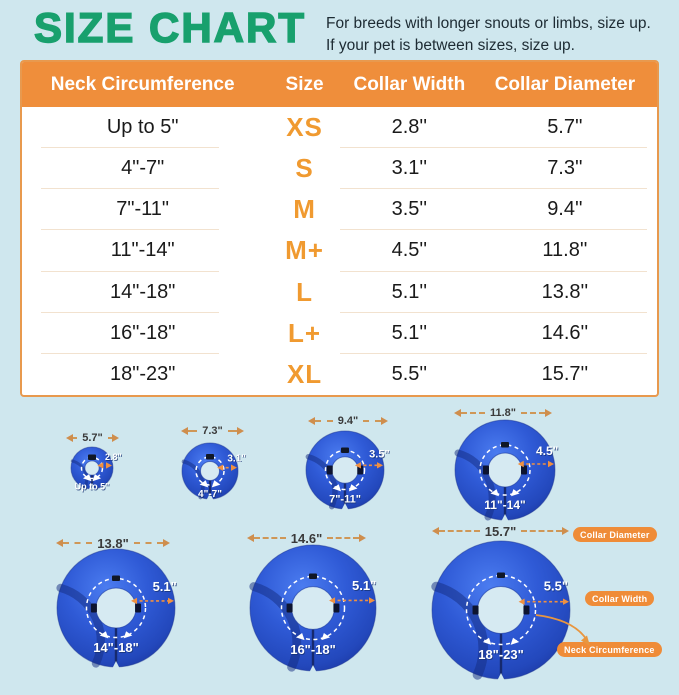 The height and width of the screenshot is (695, 679). What do you see at coordinates (409, 373) in the screenshot?
I see `cell-width: 5.5''` at bounding box center [409, 373].